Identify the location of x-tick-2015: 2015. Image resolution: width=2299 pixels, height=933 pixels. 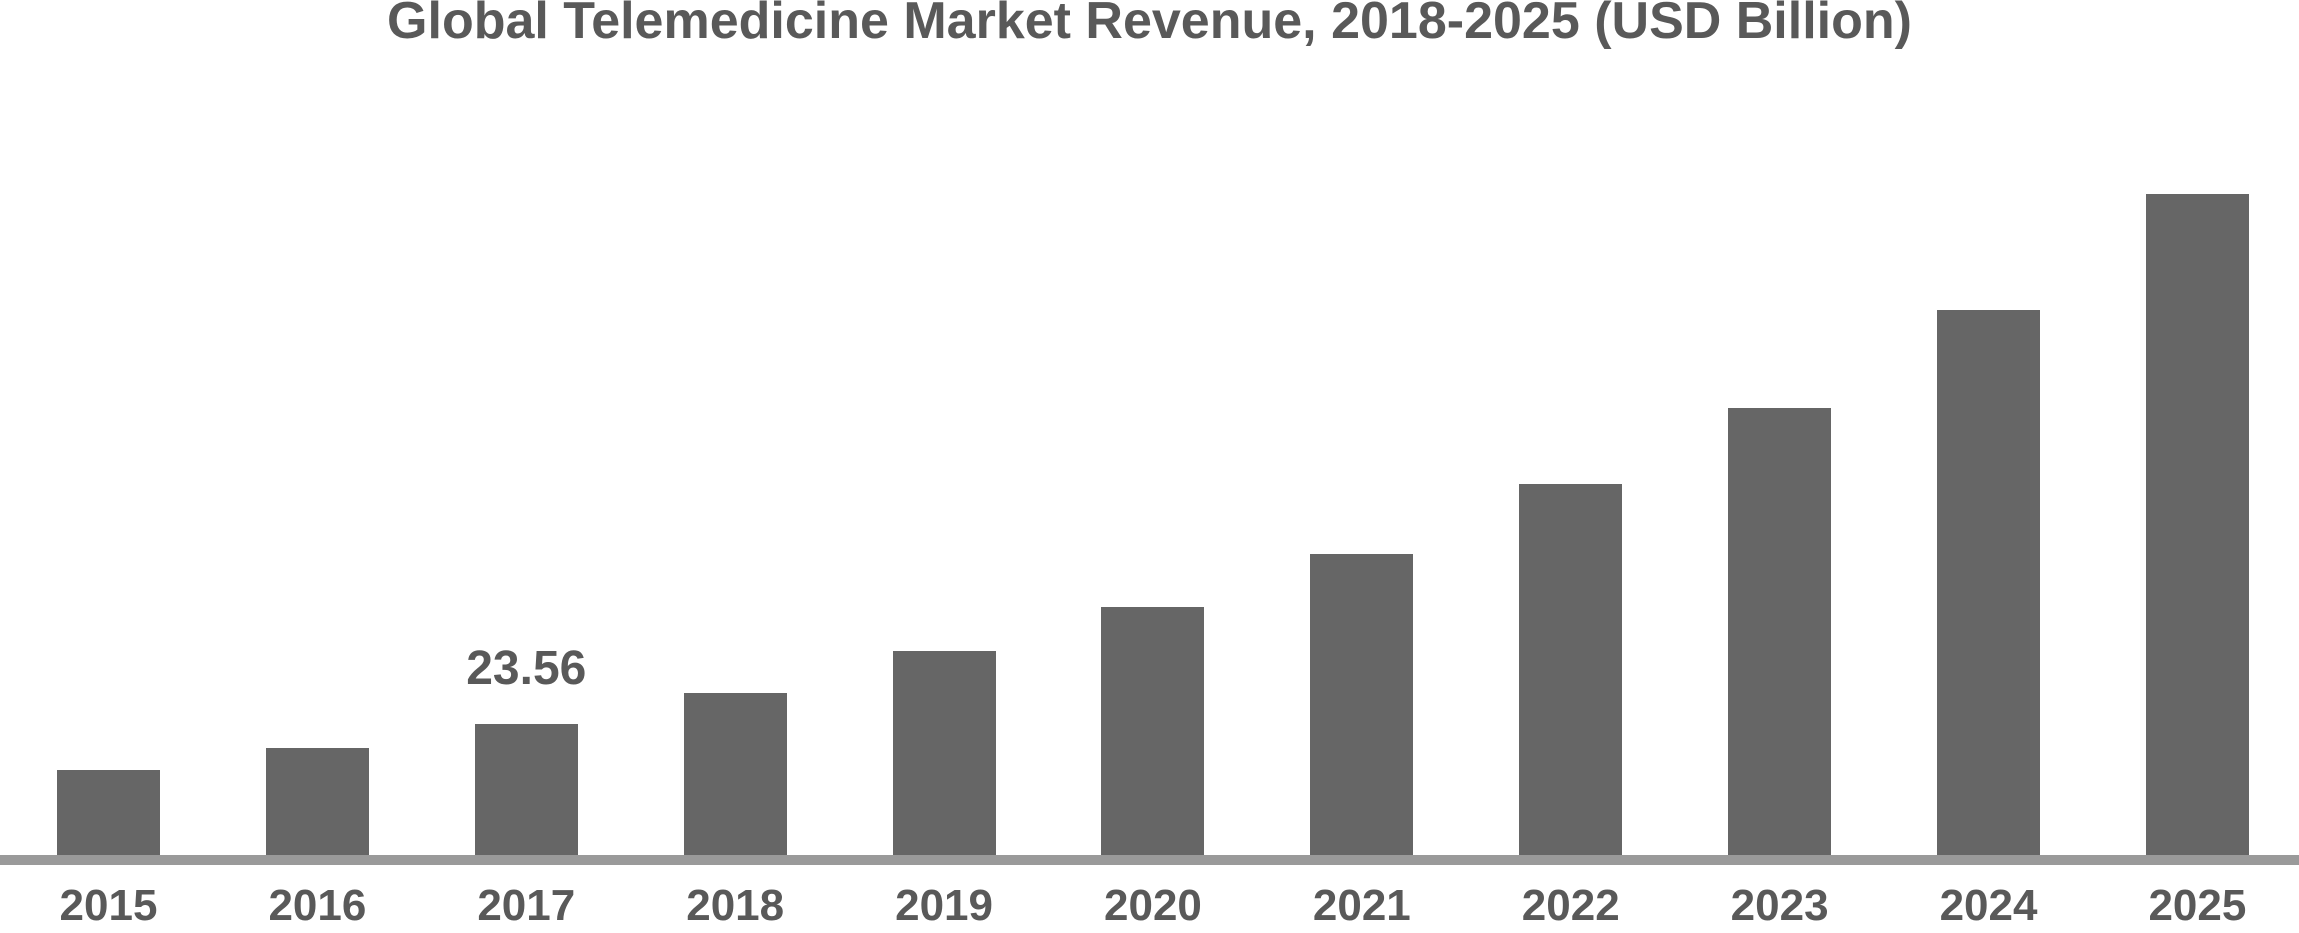
(108, 905).